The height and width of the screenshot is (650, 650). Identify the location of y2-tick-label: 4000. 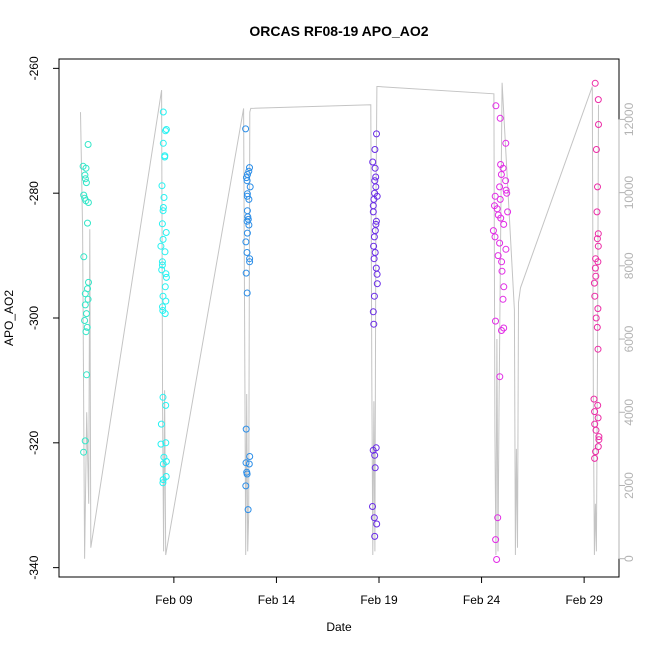
(629, 412).